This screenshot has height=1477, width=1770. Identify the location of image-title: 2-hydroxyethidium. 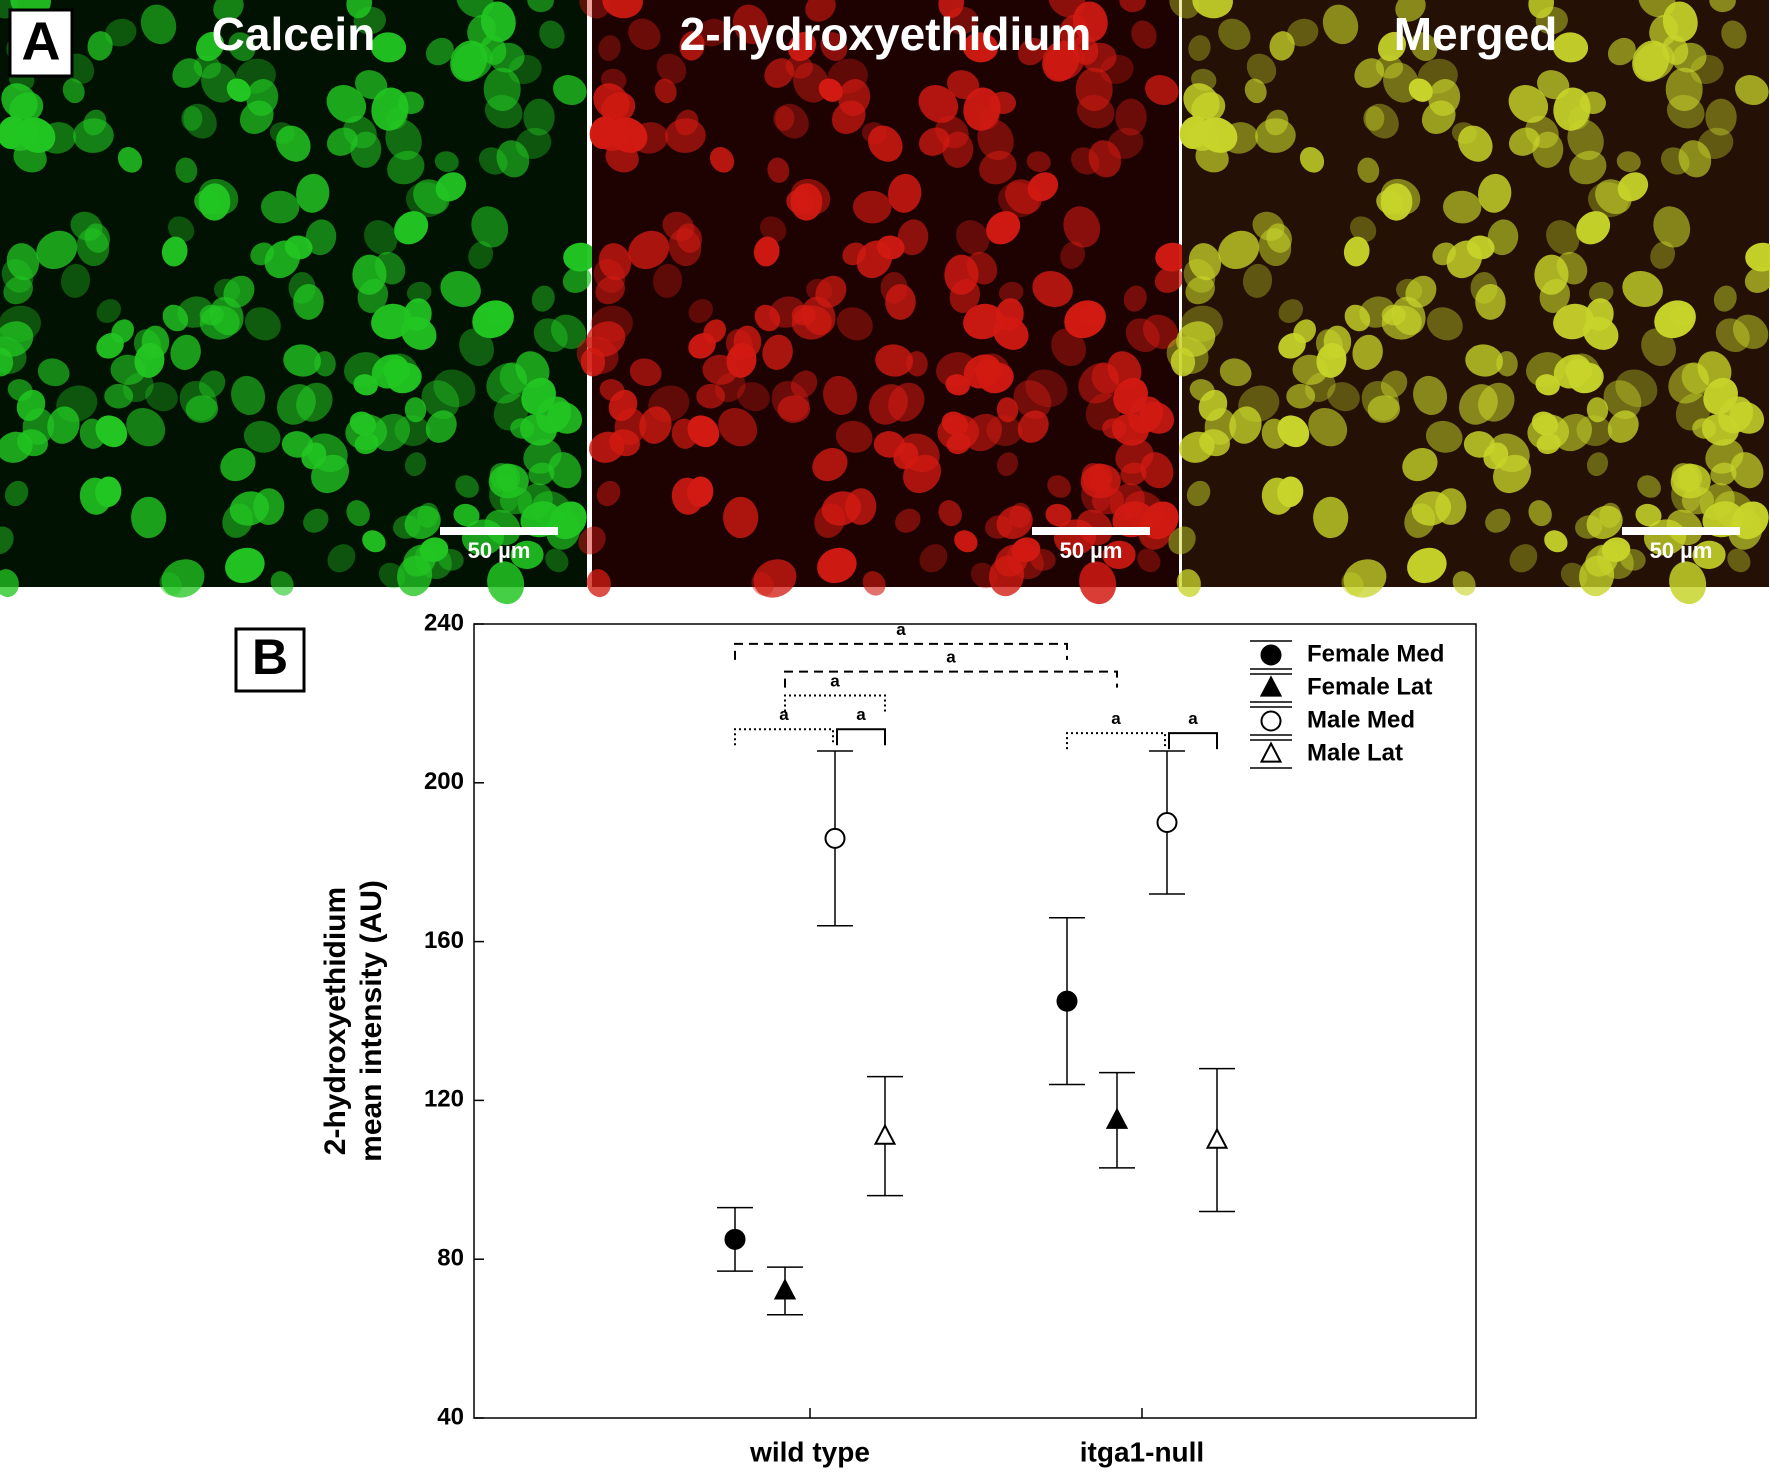
(886, 34).